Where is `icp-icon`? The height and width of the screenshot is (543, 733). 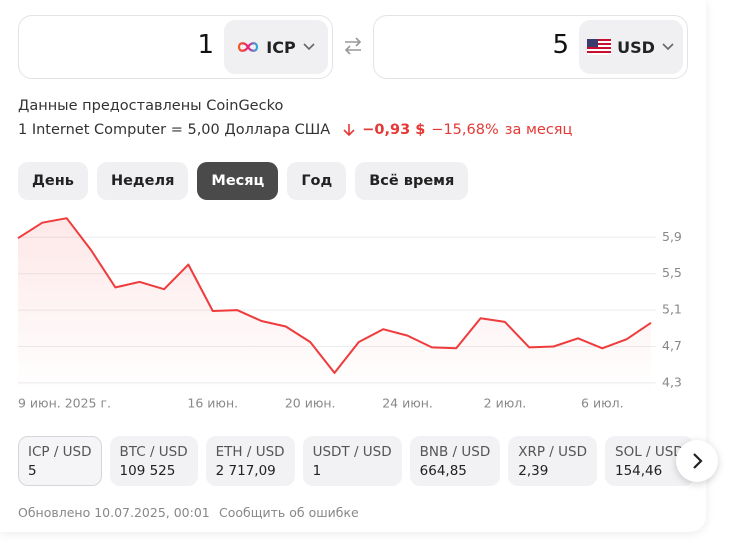
icp-icon is located at coordinates (248, 47).